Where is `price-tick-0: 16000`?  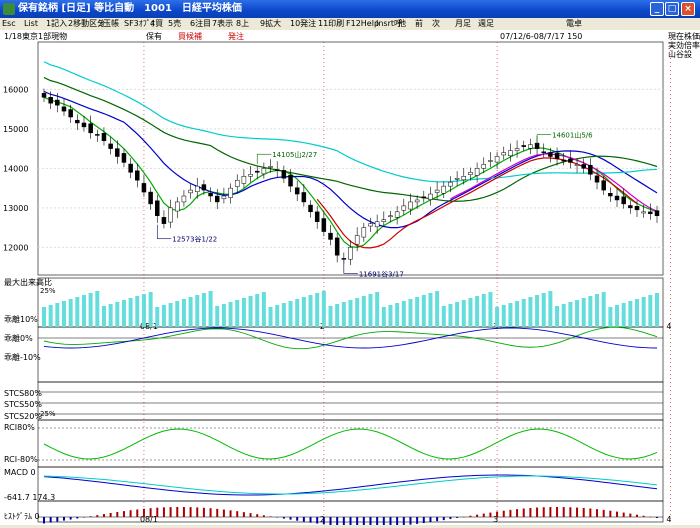 price-tick-0: 16000 is located at coordinates (15, 89).